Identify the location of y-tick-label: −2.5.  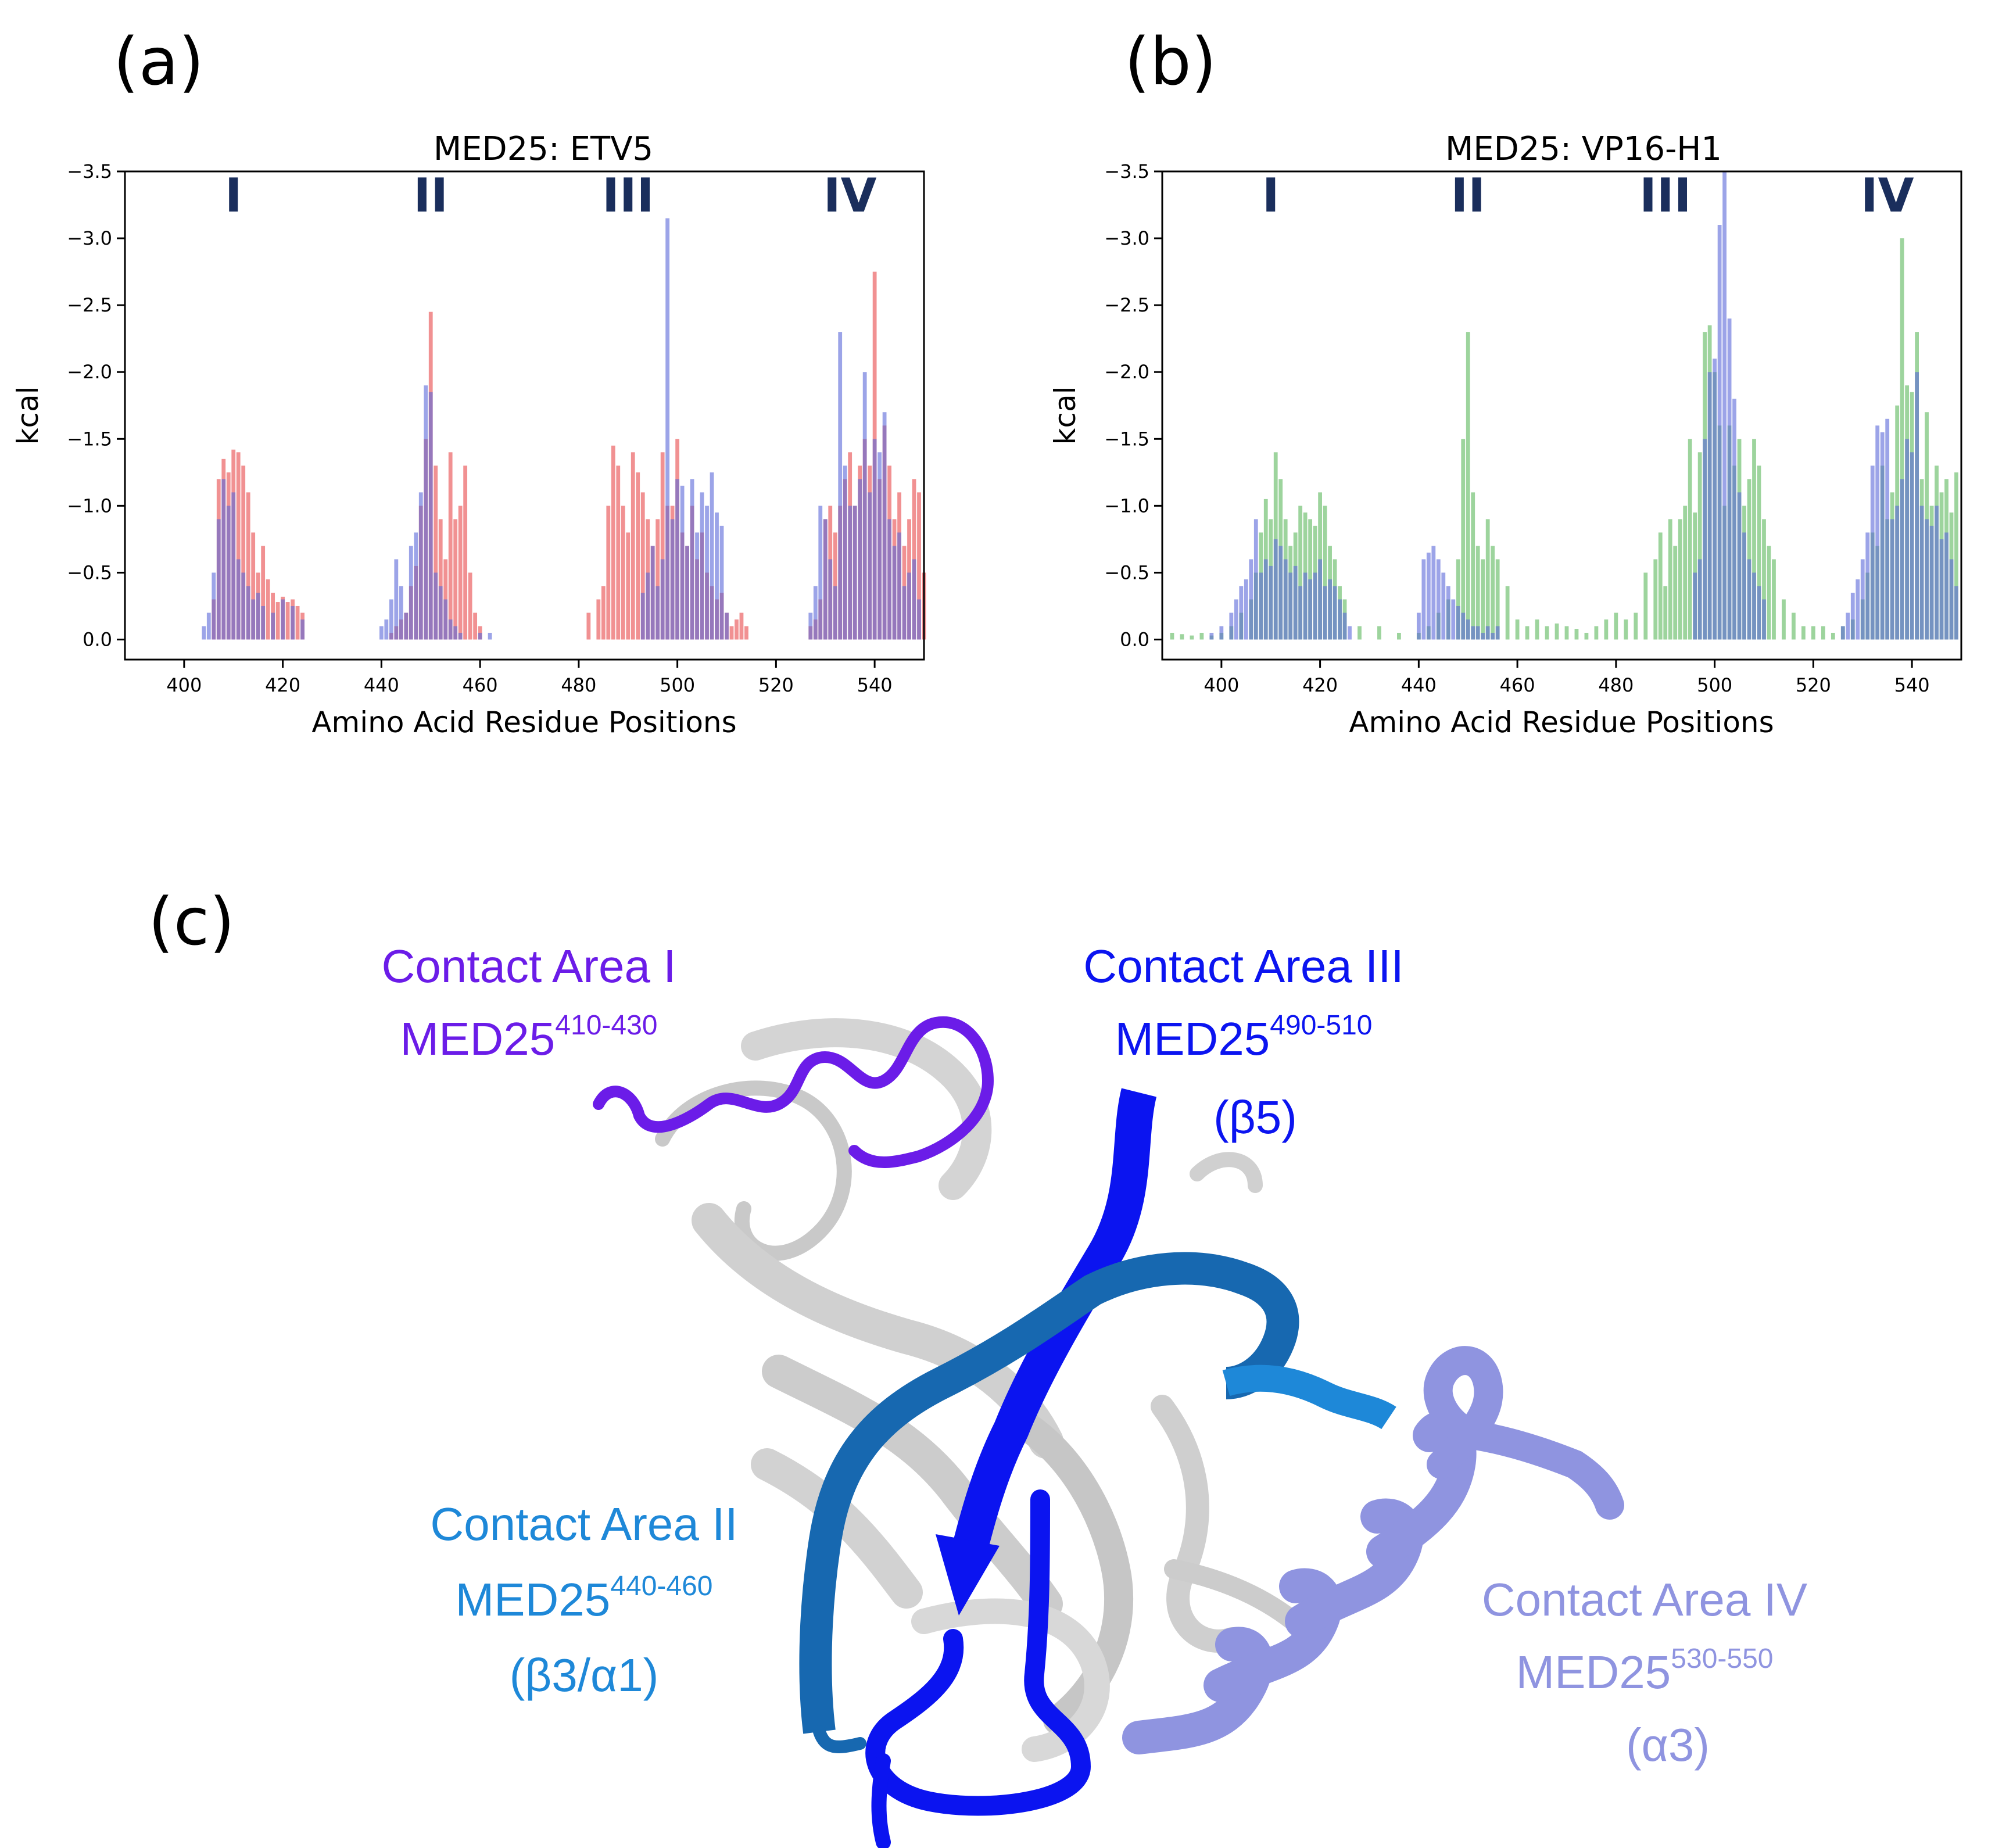
(89, 305).